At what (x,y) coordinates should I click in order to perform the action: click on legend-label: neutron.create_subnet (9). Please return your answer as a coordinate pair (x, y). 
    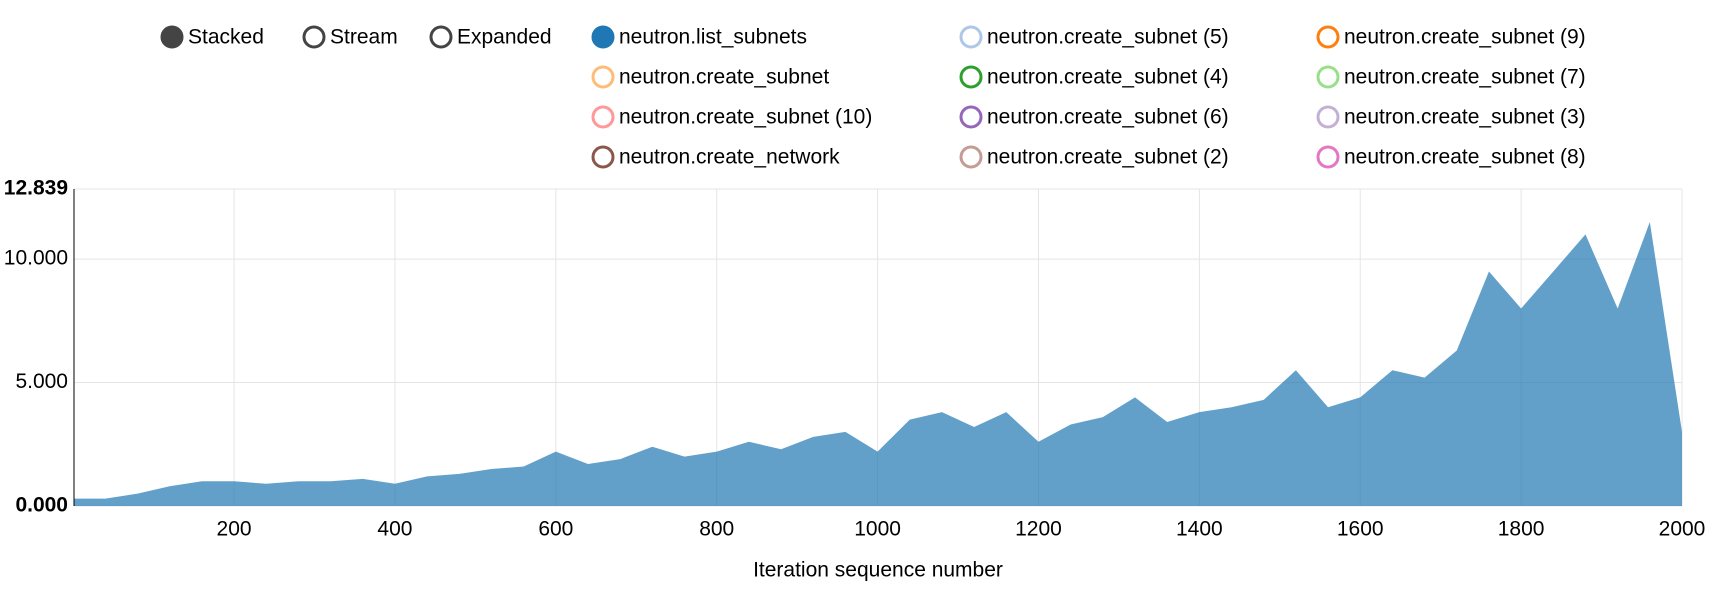
    Looking at the image, I should click on (1465, 37).